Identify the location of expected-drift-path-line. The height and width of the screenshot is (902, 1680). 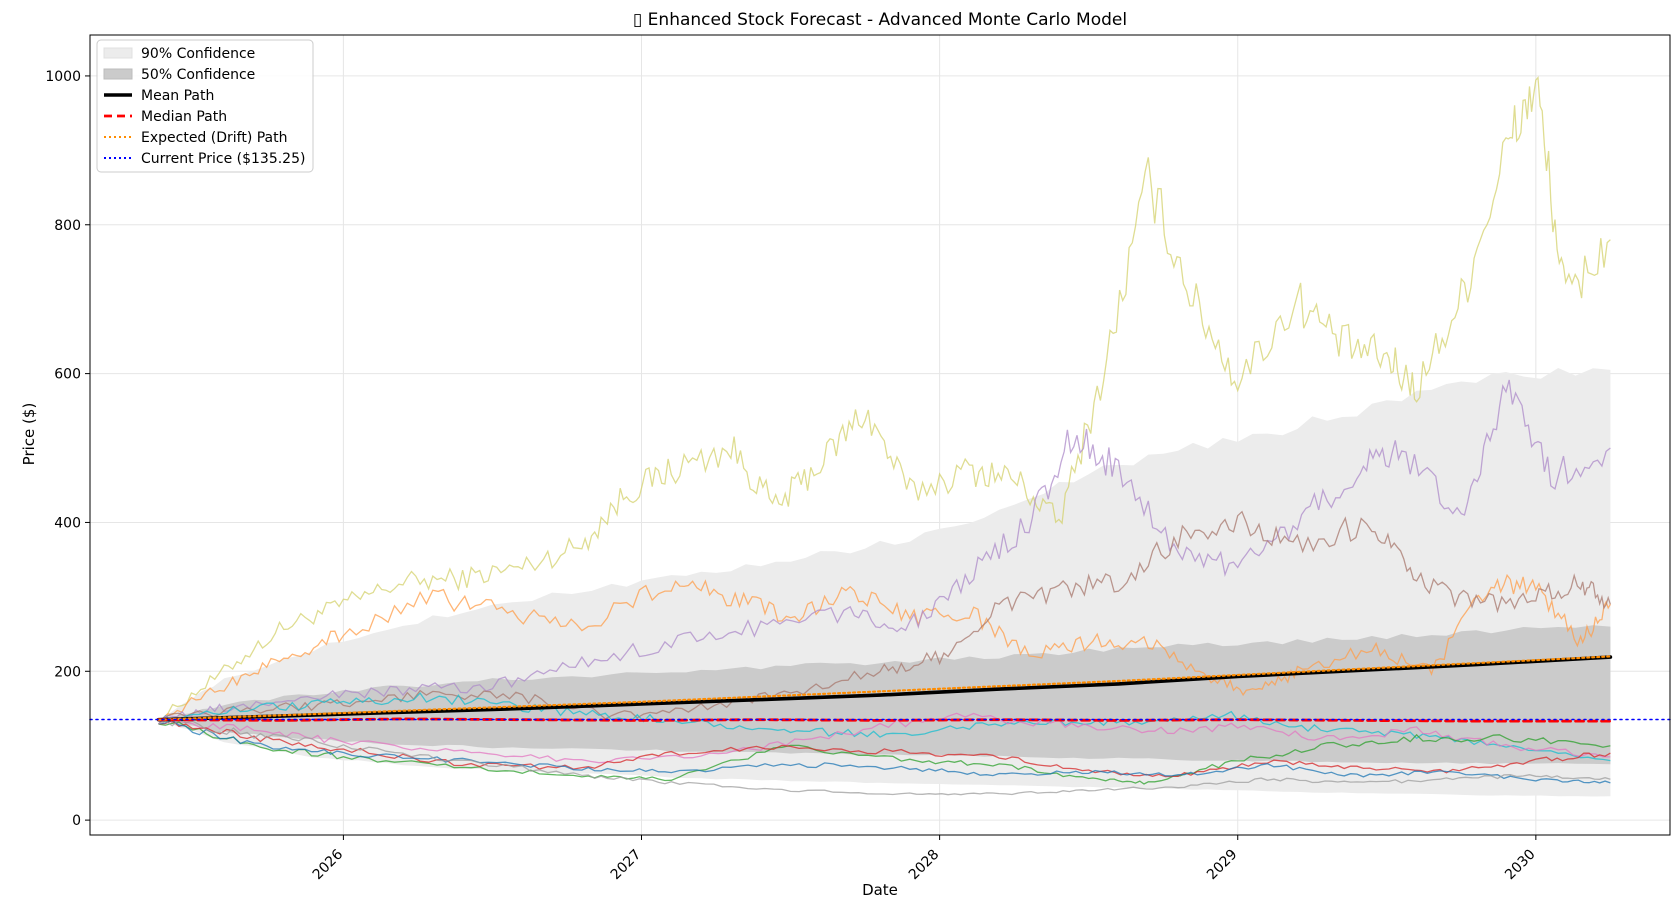
(884, 688).